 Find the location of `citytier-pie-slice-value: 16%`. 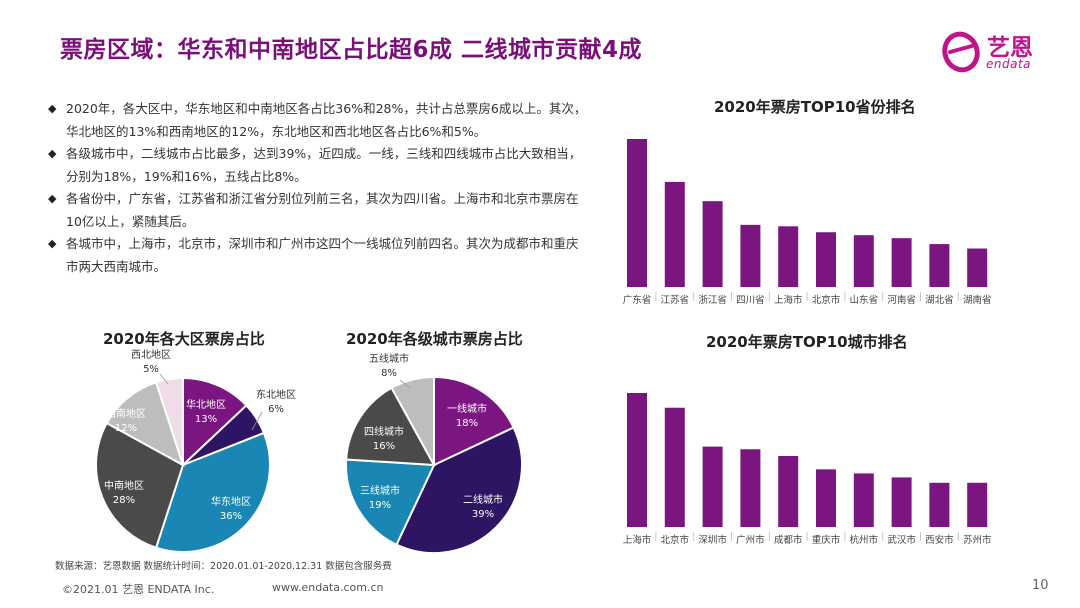

citytier-pie-slice-value: 16% is located at coordinates (384, 446).